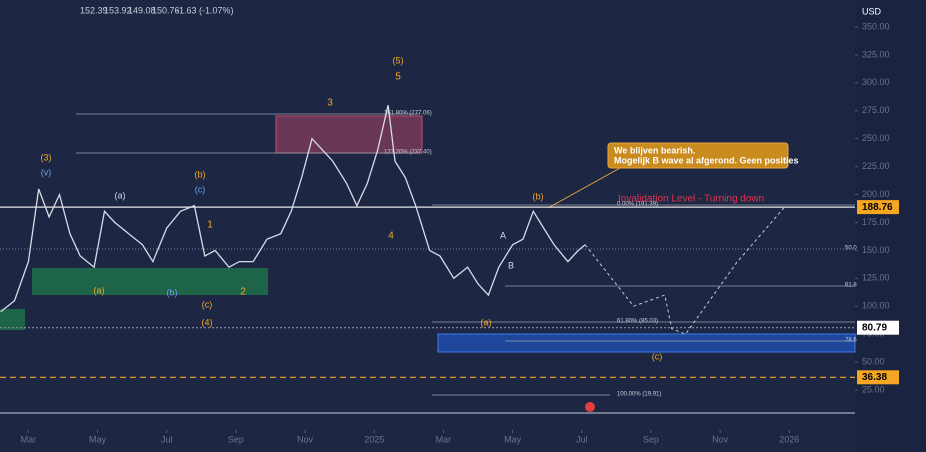  What do you see at coordinates (873, 389) in the screenshot?
I see `y-tick-label: 25.00` at bounding box center [873, 389].